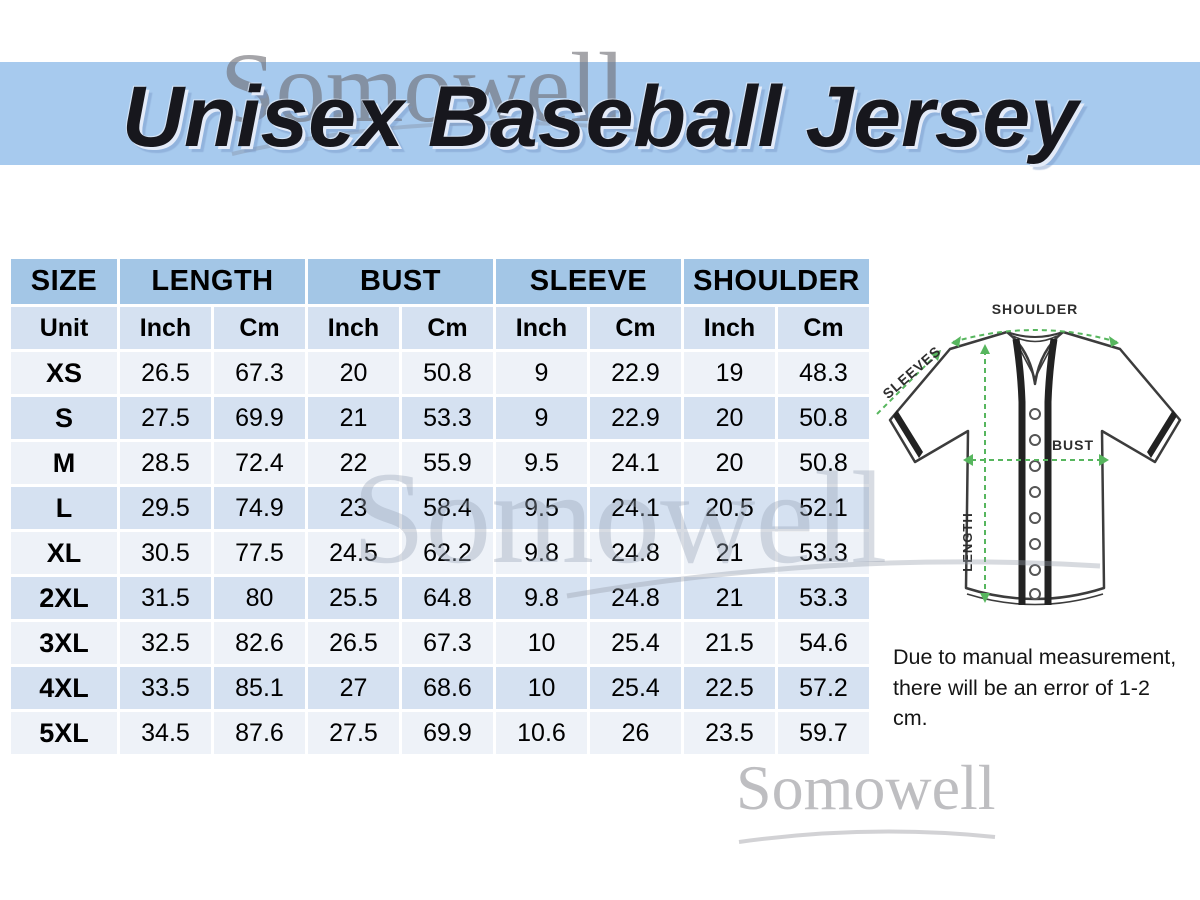 The image size is (1200, 900). I want to click on size-cell: S, so click(64, 418).